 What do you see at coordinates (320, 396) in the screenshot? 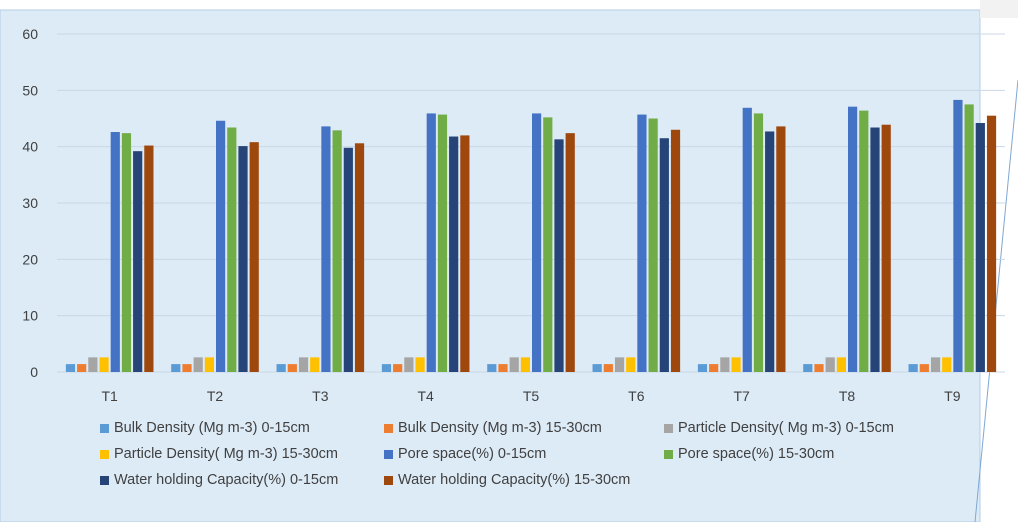
I see `x-tick-label: T3` at bounding box center [320, 396].